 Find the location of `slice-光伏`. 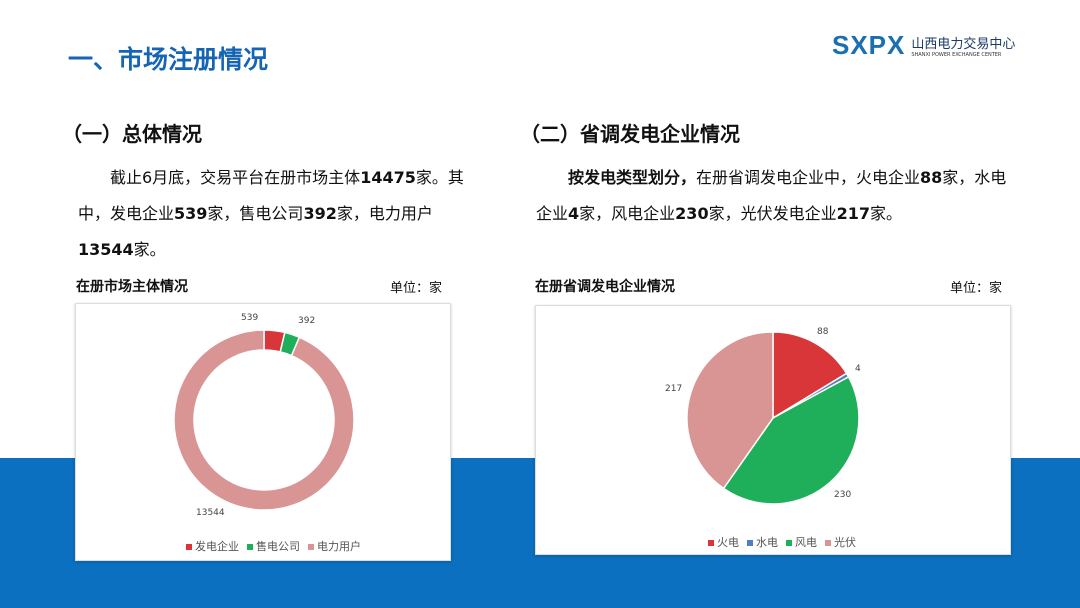

slice-光伏 is located at coordinates (730, 410).